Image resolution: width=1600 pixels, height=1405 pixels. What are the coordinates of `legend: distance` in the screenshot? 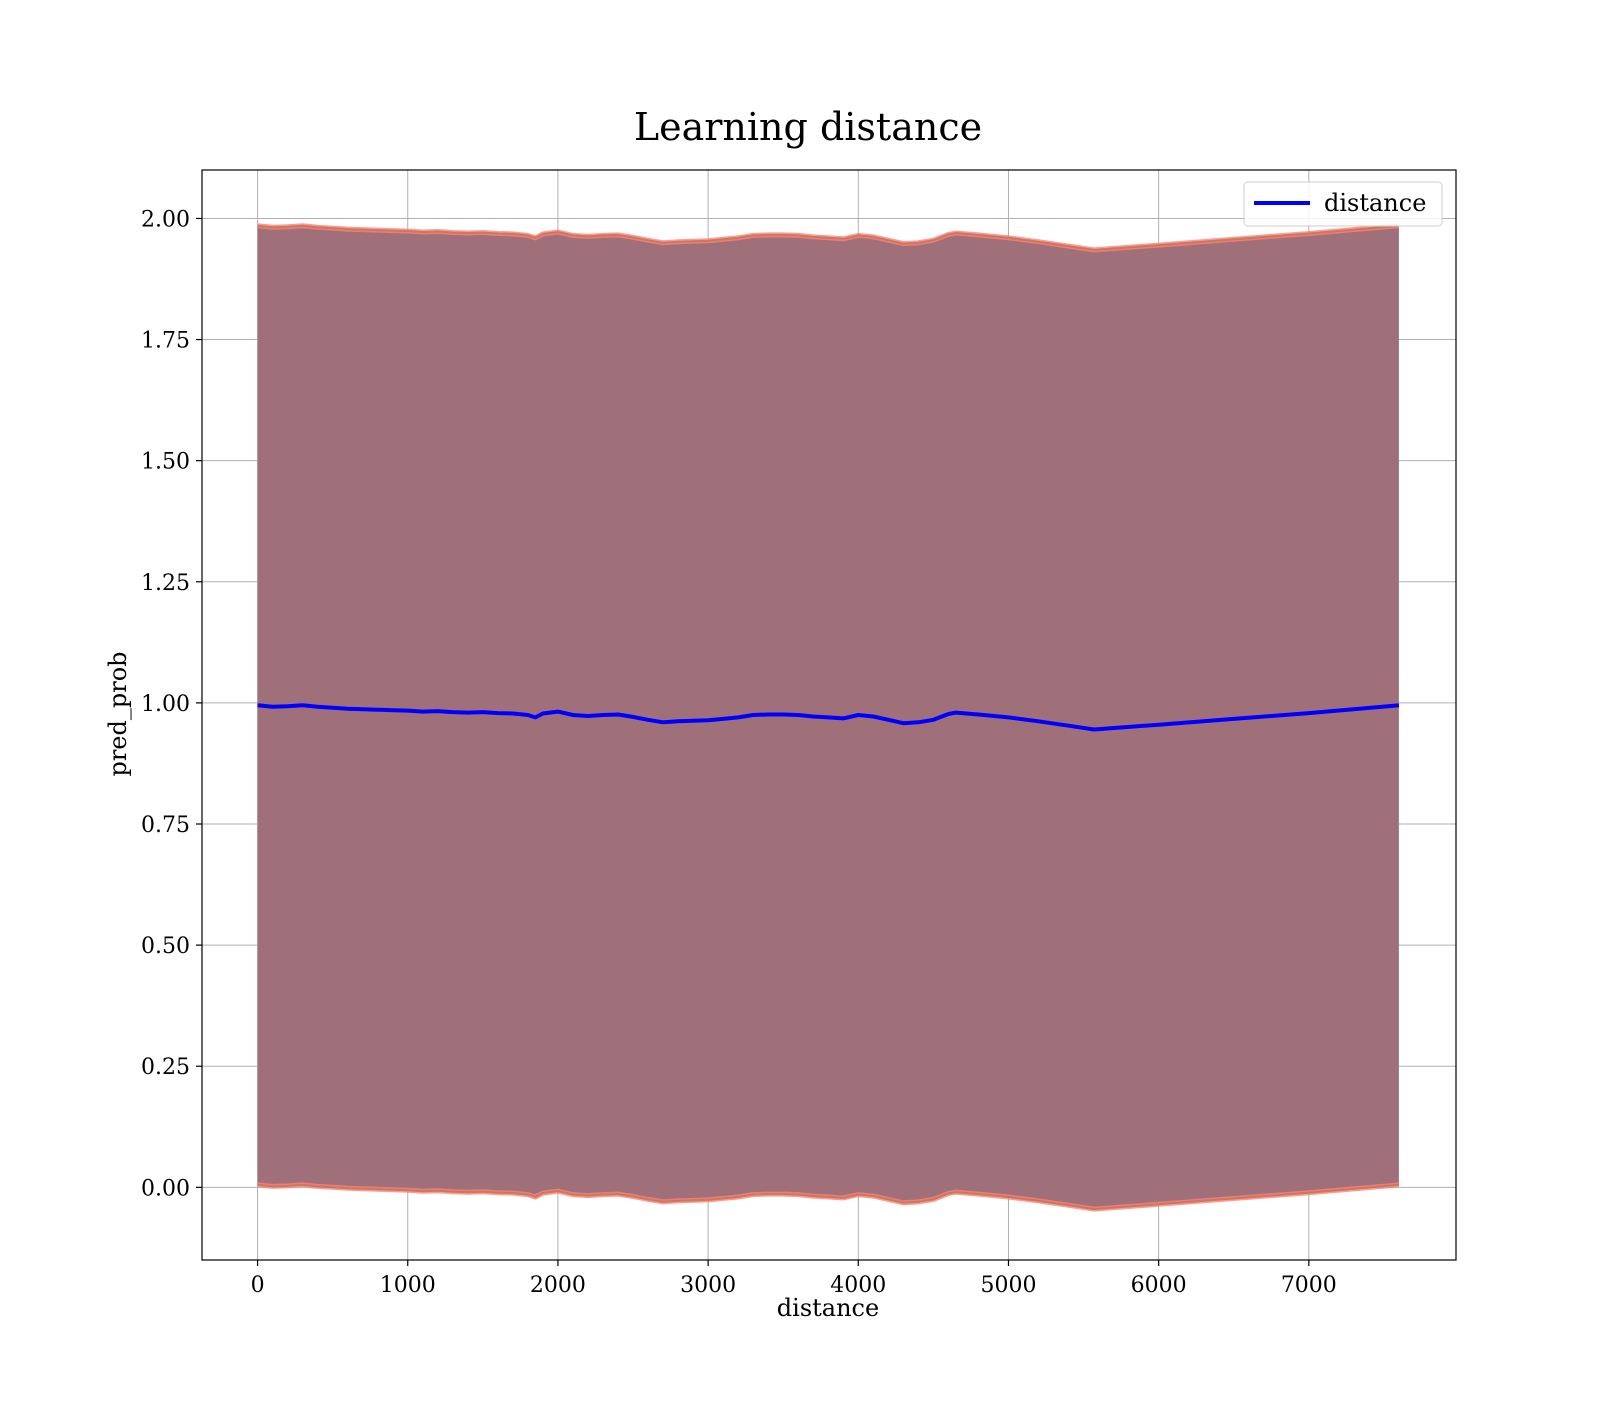 It's located at (1343, 204).